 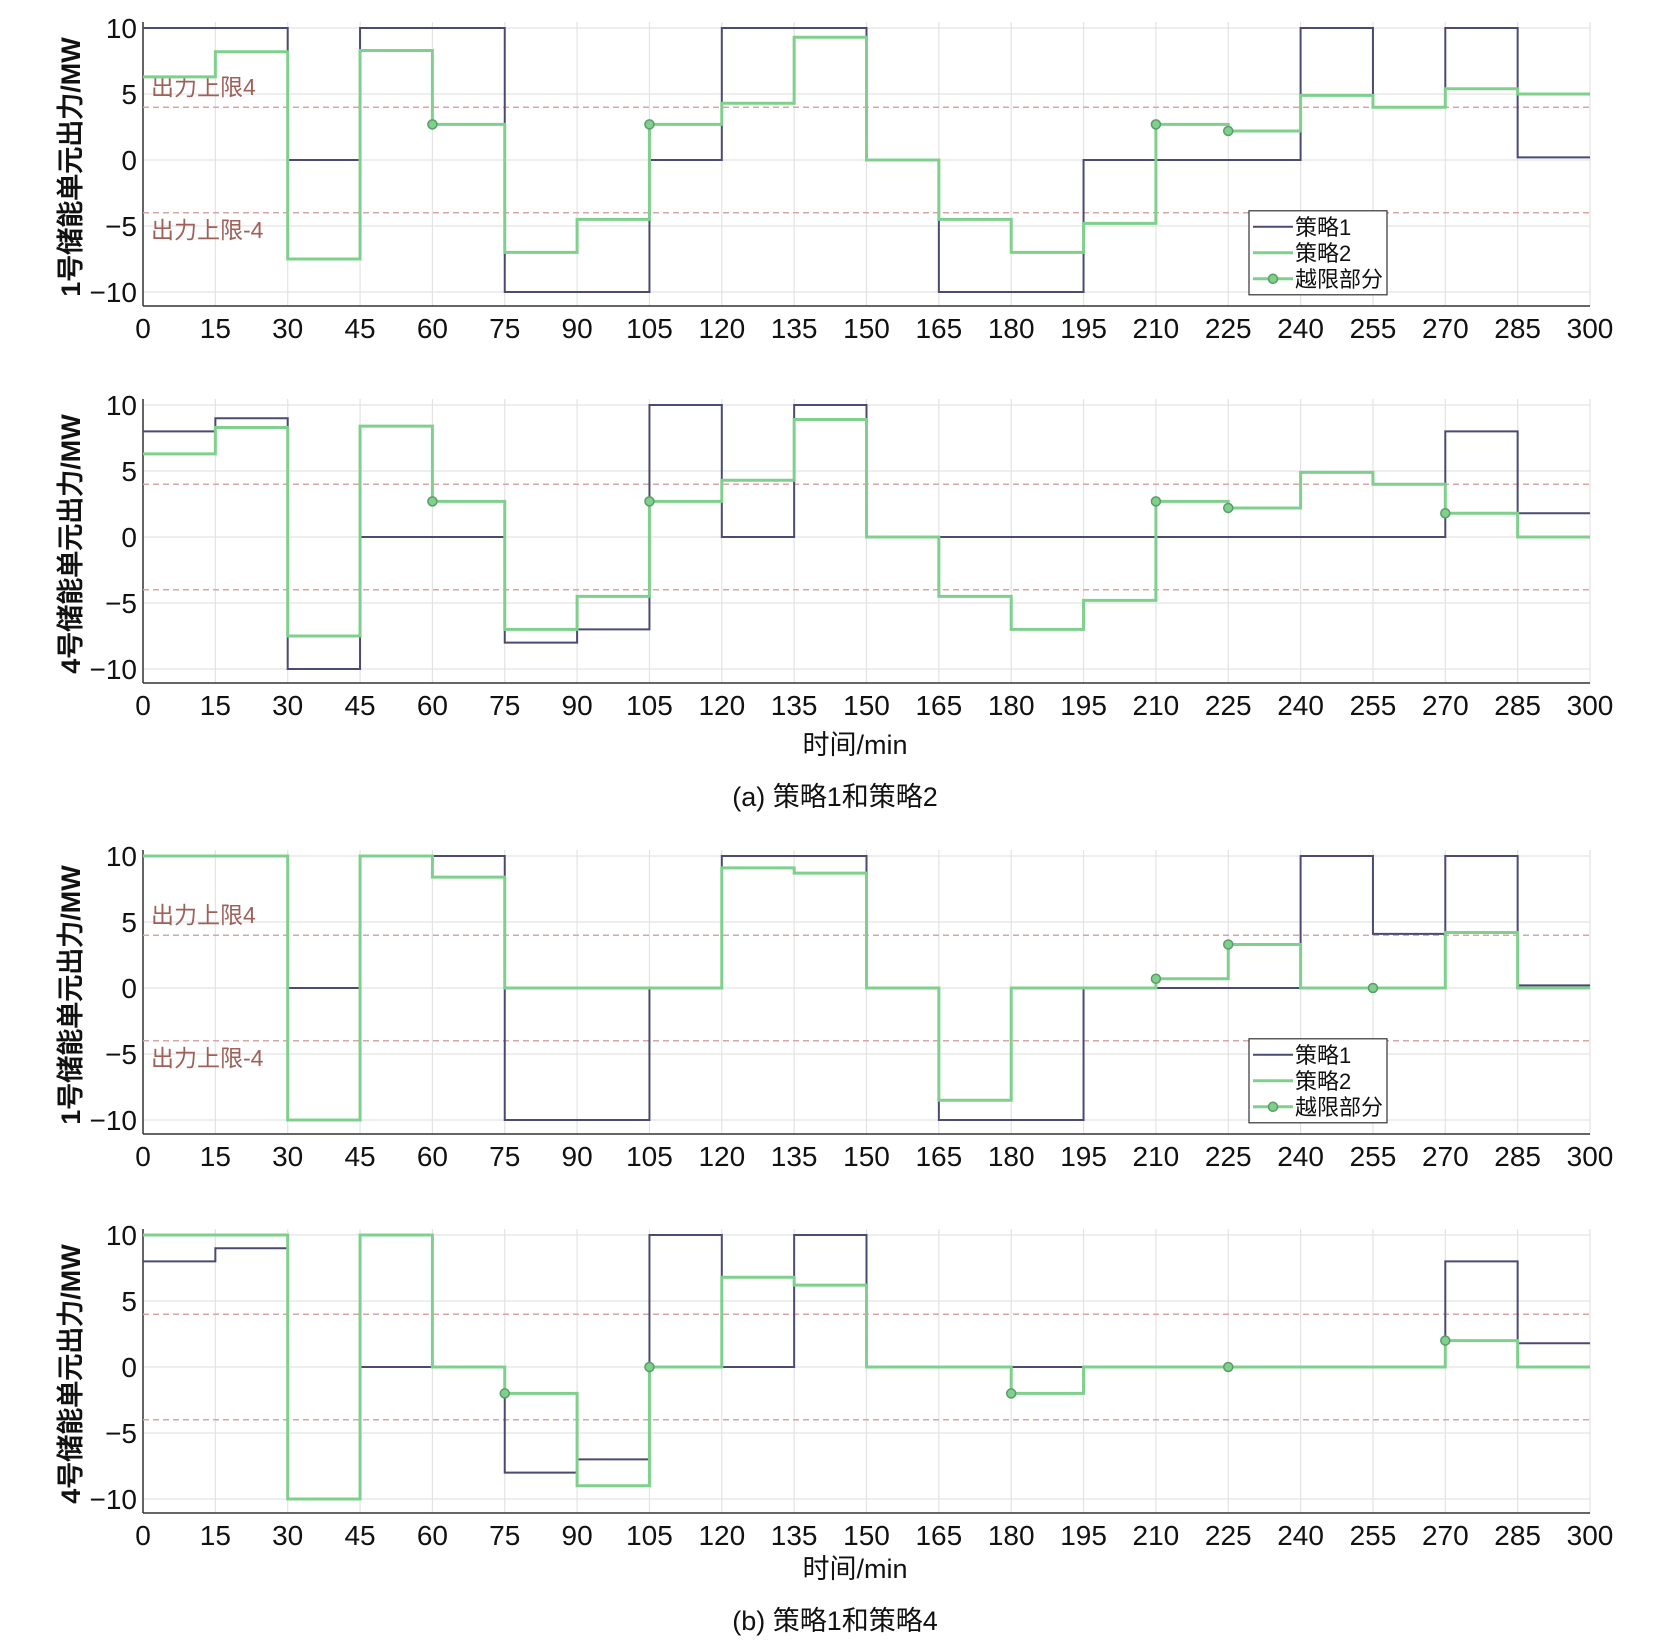 I want to click on caption-b: (b) 策略1和策略4, so click(x=835, y=1621).